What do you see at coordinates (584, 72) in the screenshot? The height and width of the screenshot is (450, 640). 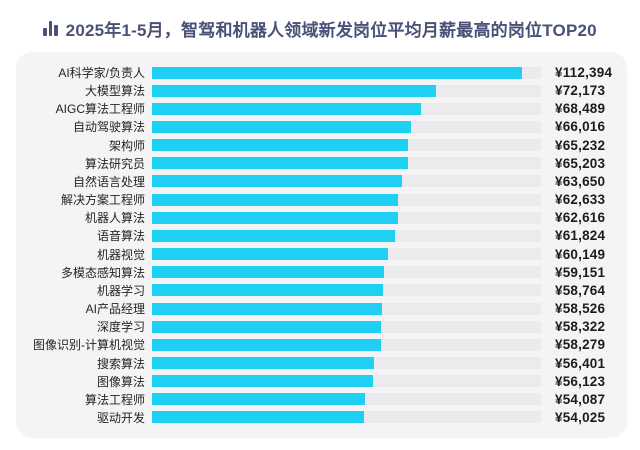 I see `value-label: ¥112,394` at bounding box center [584, 72].